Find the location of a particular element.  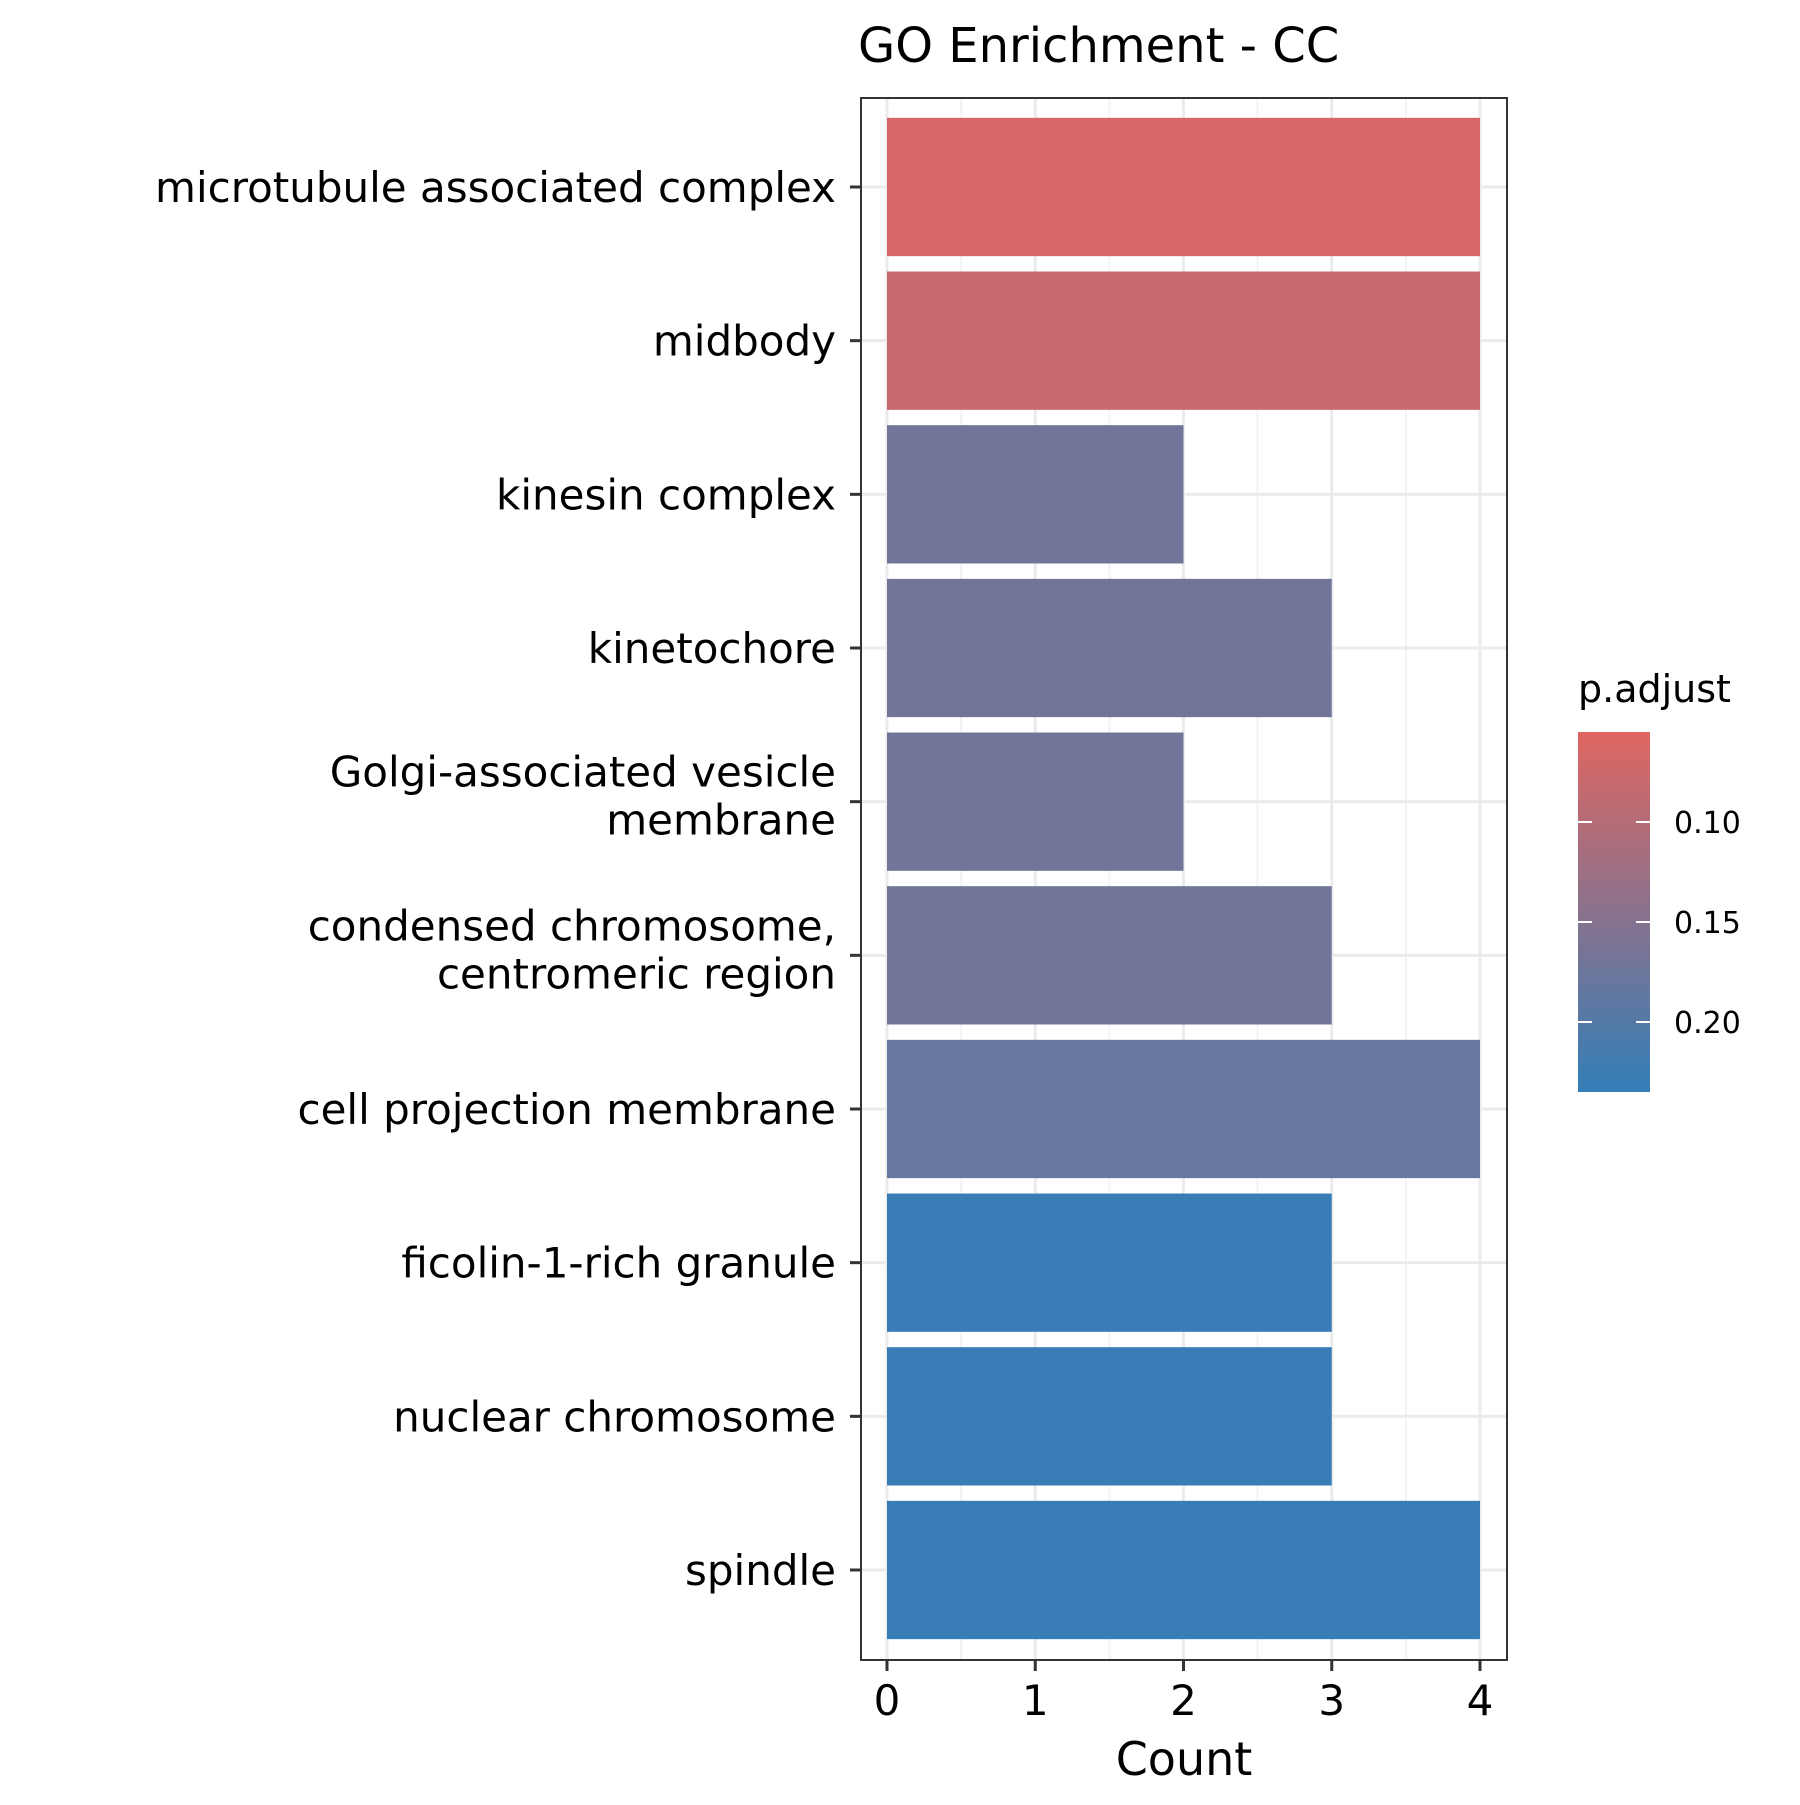

category-label: condensed chromosome, centromeric region is located at coordinates (572, 949).